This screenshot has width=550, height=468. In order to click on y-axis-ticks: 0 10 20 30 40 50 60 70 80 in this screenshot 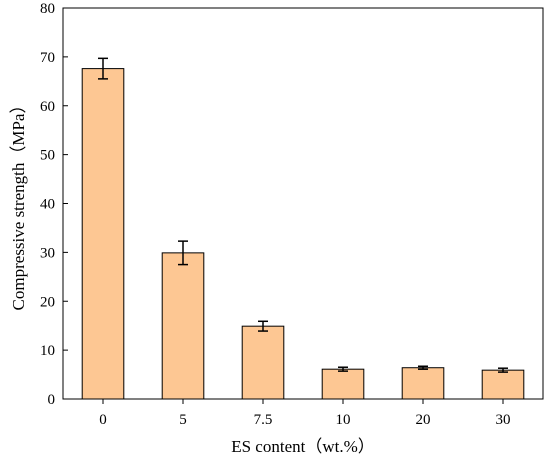, I will do `click(54, 204)`.